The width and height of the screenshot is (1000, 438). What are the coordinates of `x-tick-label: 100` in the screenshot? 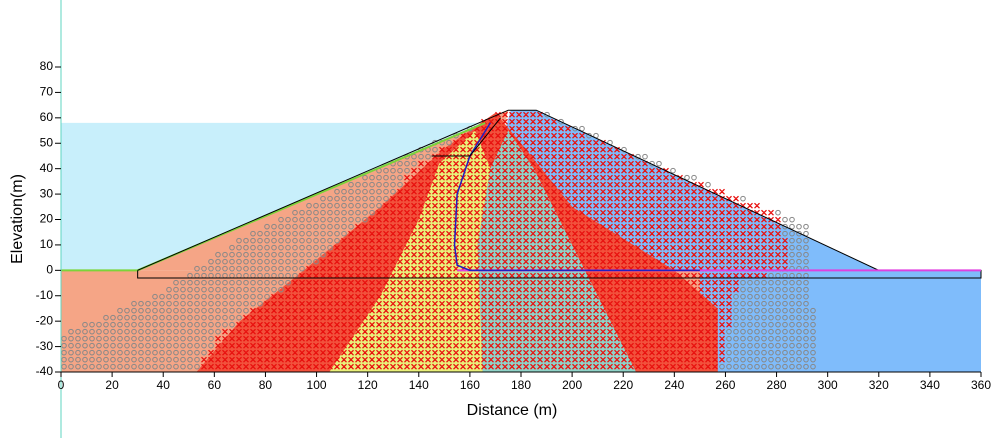 It's located at (317, 385).